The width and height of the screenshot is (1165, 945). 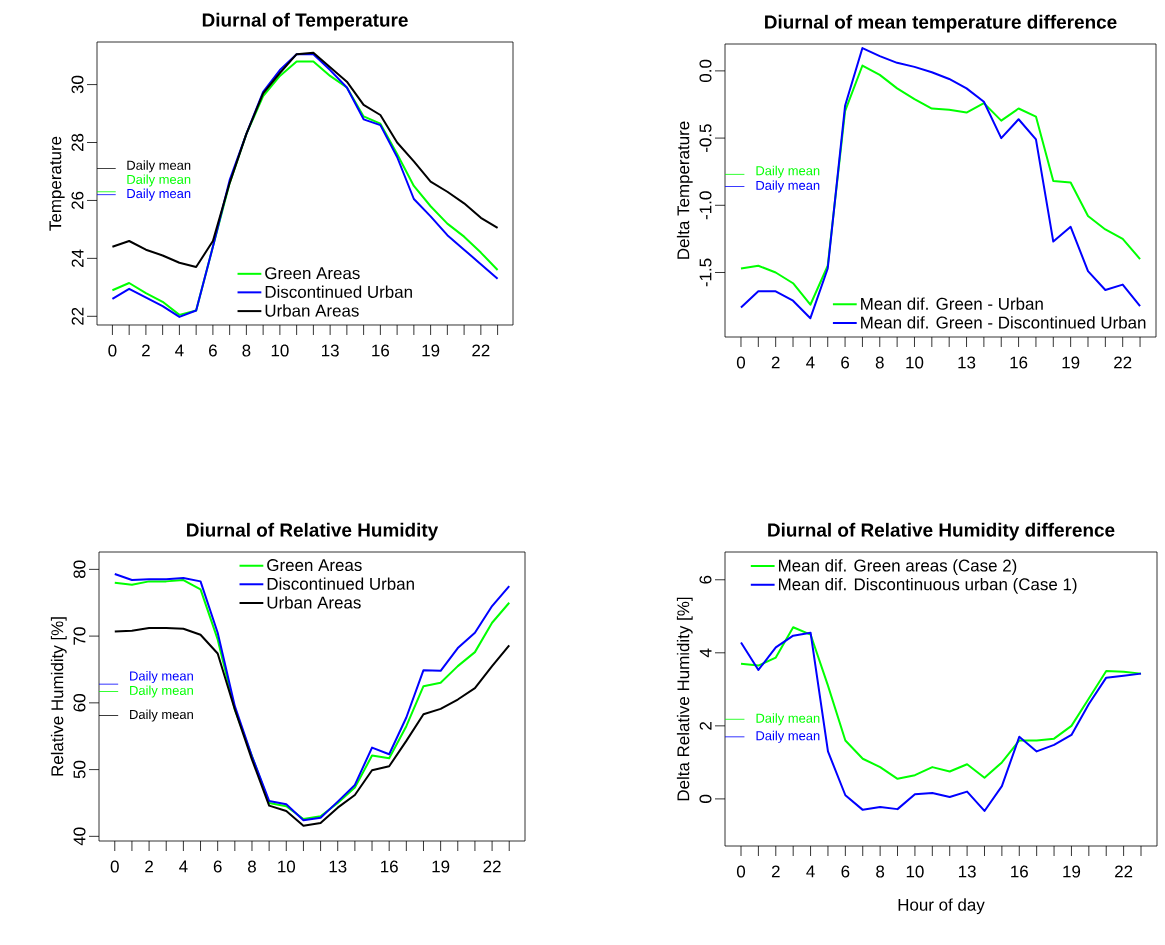 What do you see at coordinates (77, 258) in the screenshot?
I see `y-tick-label: 24` at bounding box center [77, 258].